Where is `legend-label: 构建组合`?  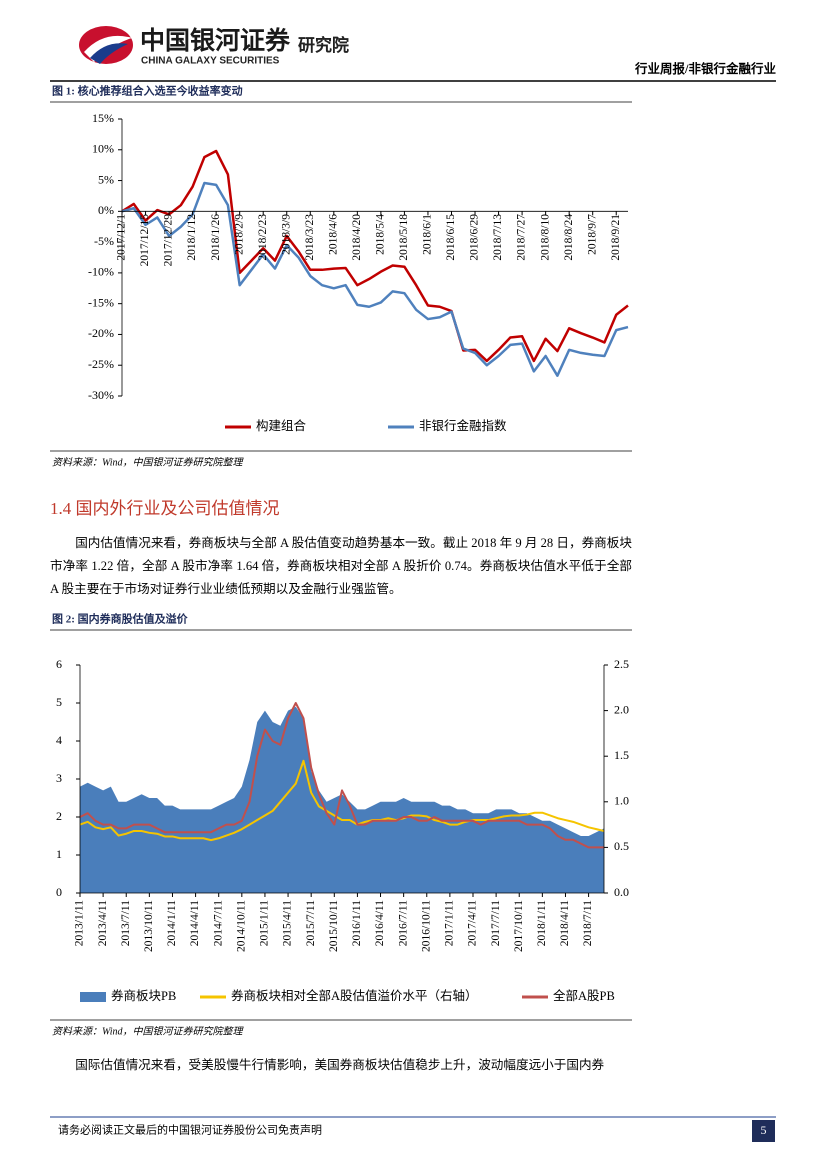
legend-label: 构建组合 is located at coordinates (281, 425).